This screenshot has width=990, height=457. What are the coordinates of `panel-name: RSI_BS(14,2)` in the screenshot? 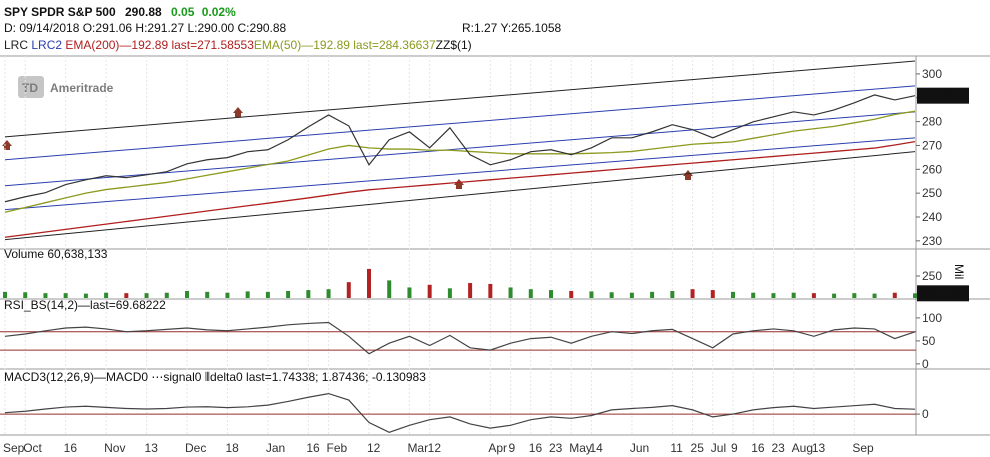 It's located at (41, 305).